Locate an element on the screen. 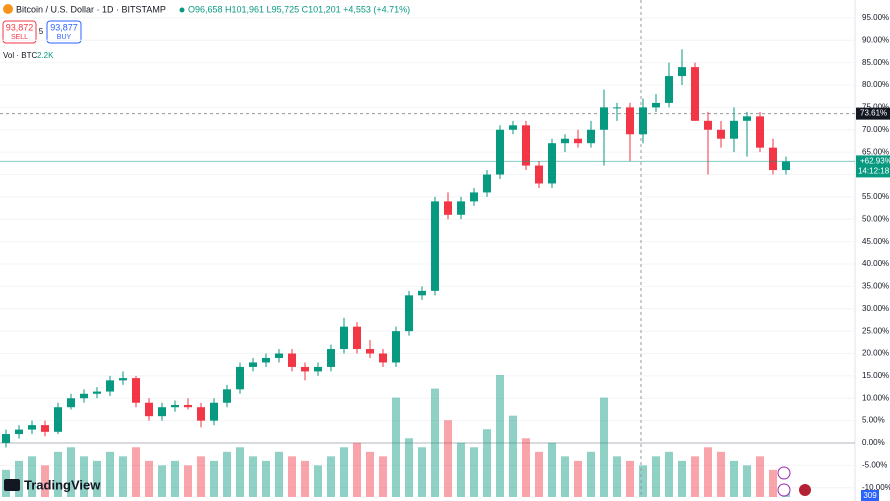 The height and width of the screenshot is (501, 890). buy-box is located at coordinates (64, 32).